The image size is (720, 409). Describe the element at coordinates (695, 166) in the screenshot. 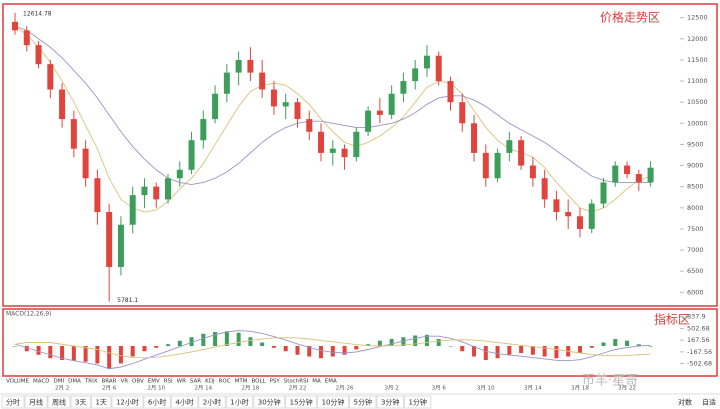

I see `y-tick-label: 9000` at that location.